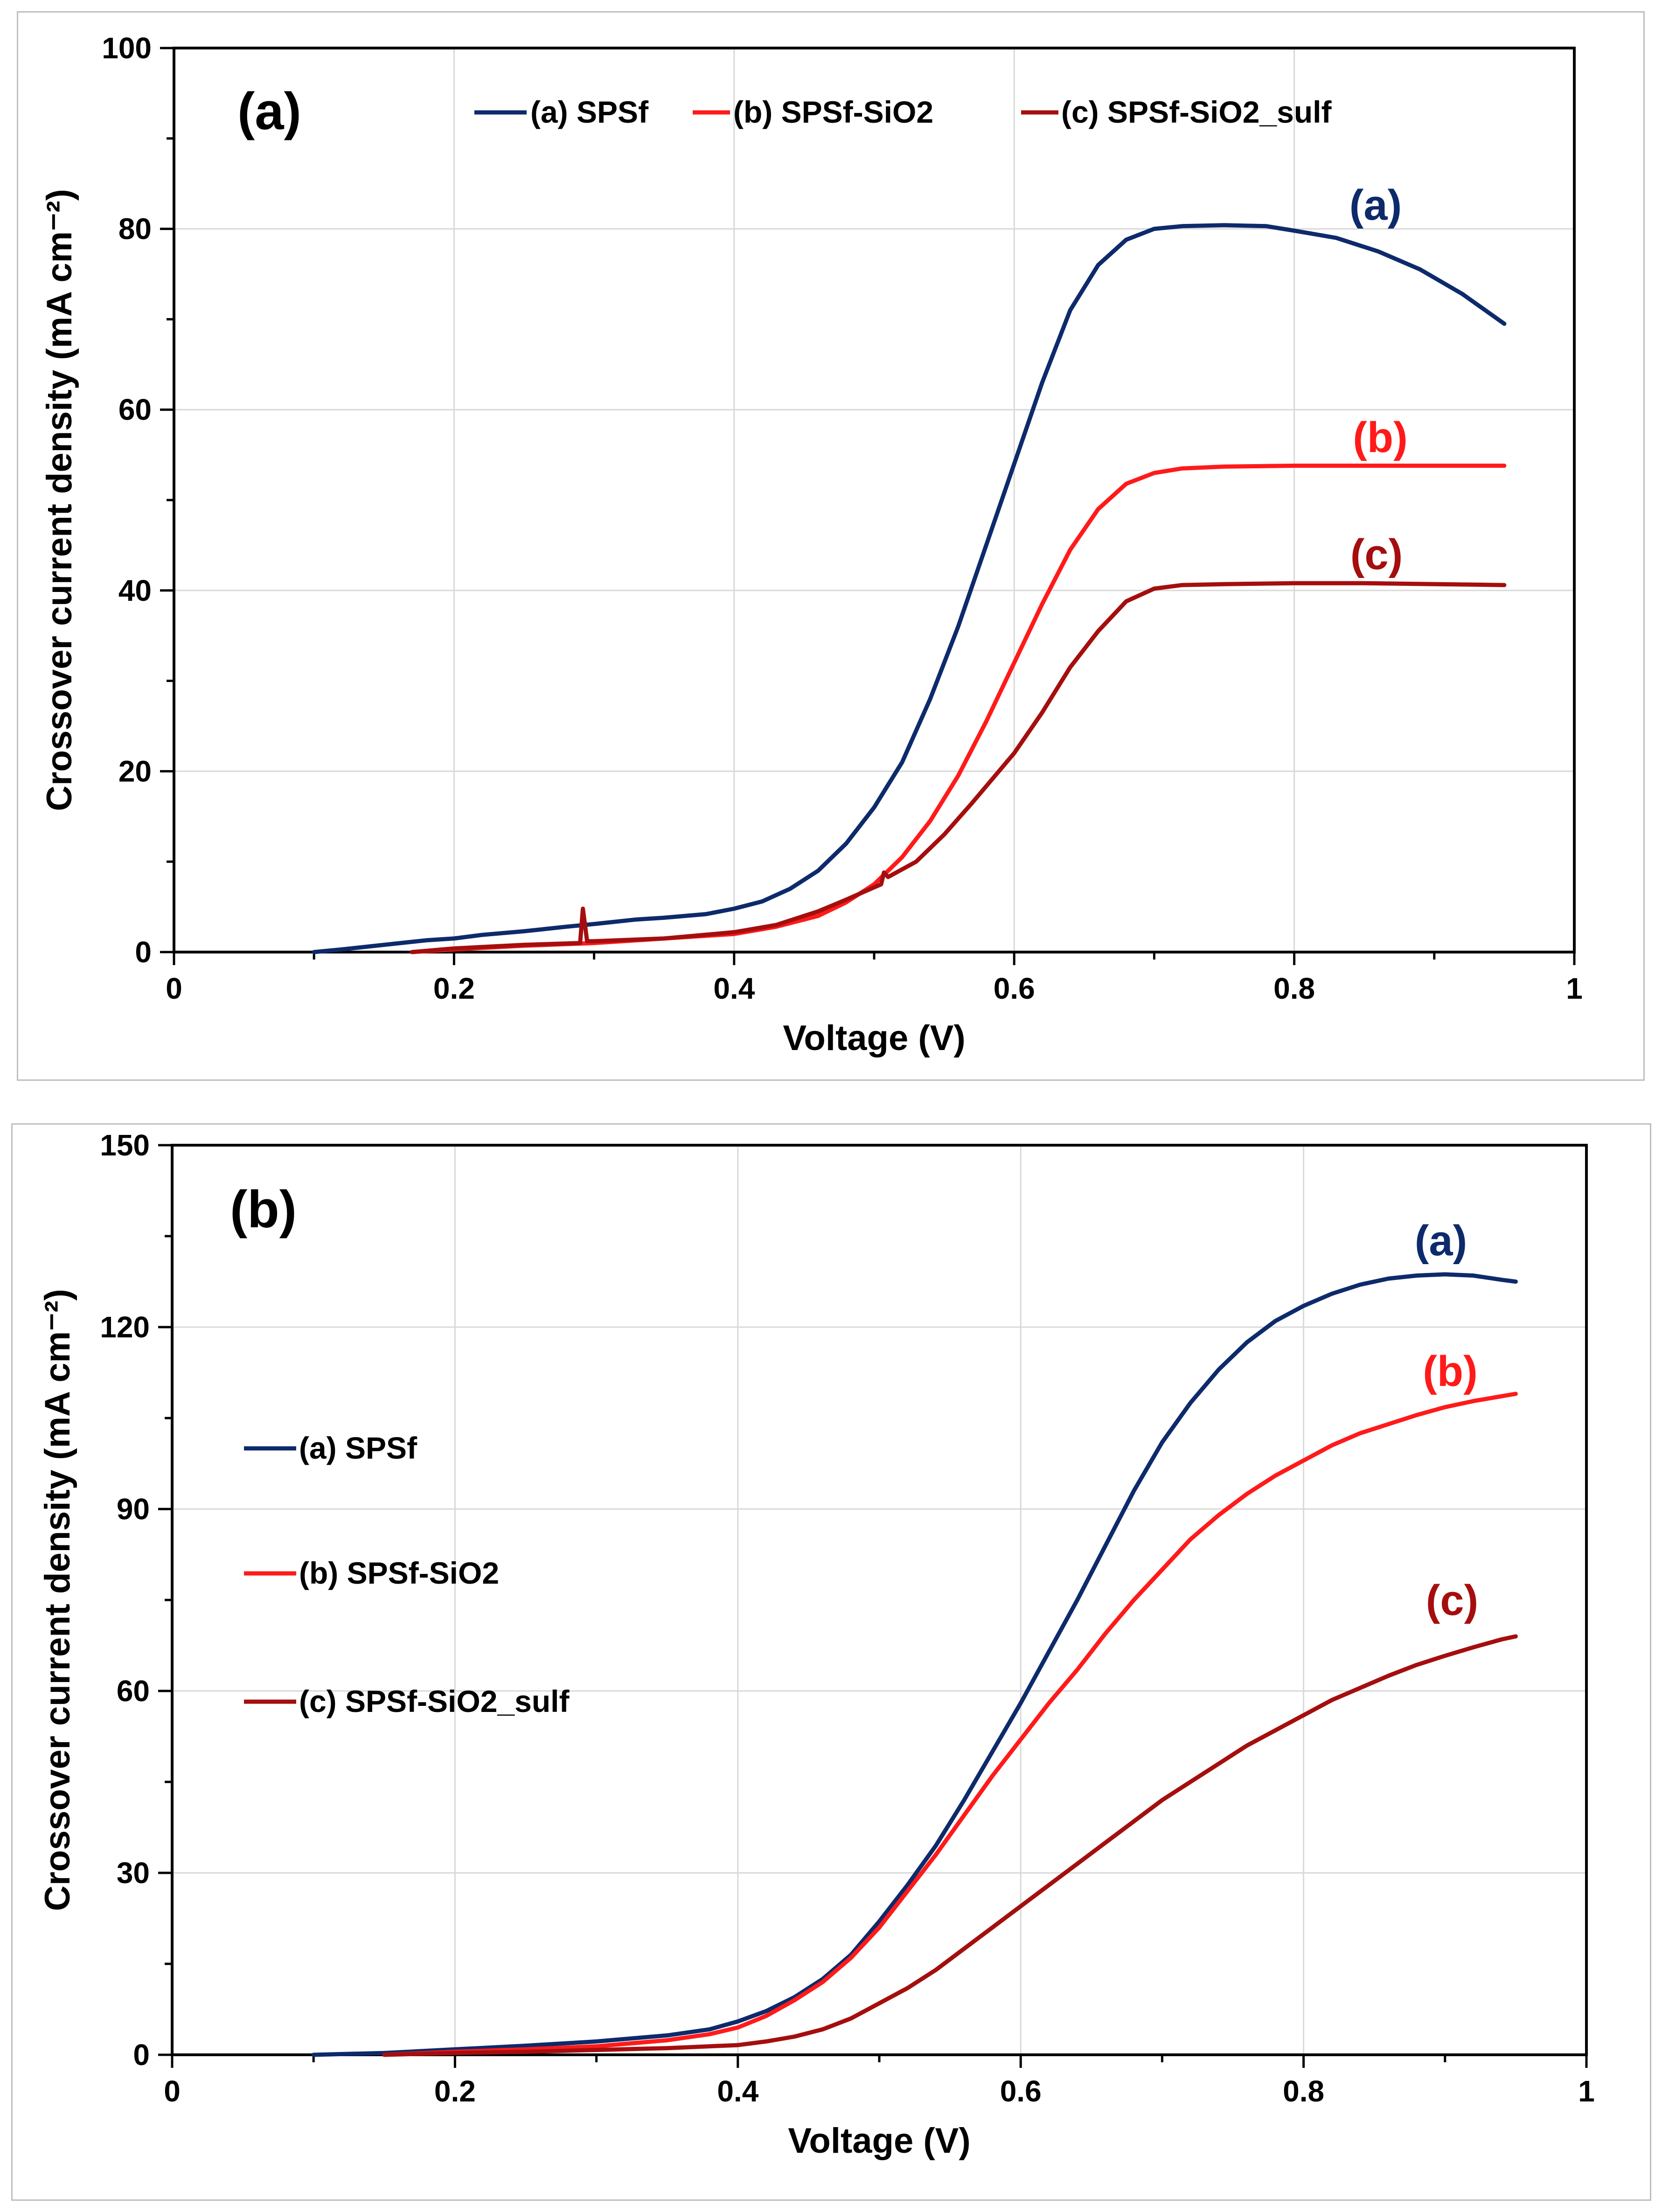  What do you see at coordinates (133, 1509) in the screenshot?
I see `y-tick-label: 90` at bounding box center [133, 1509].